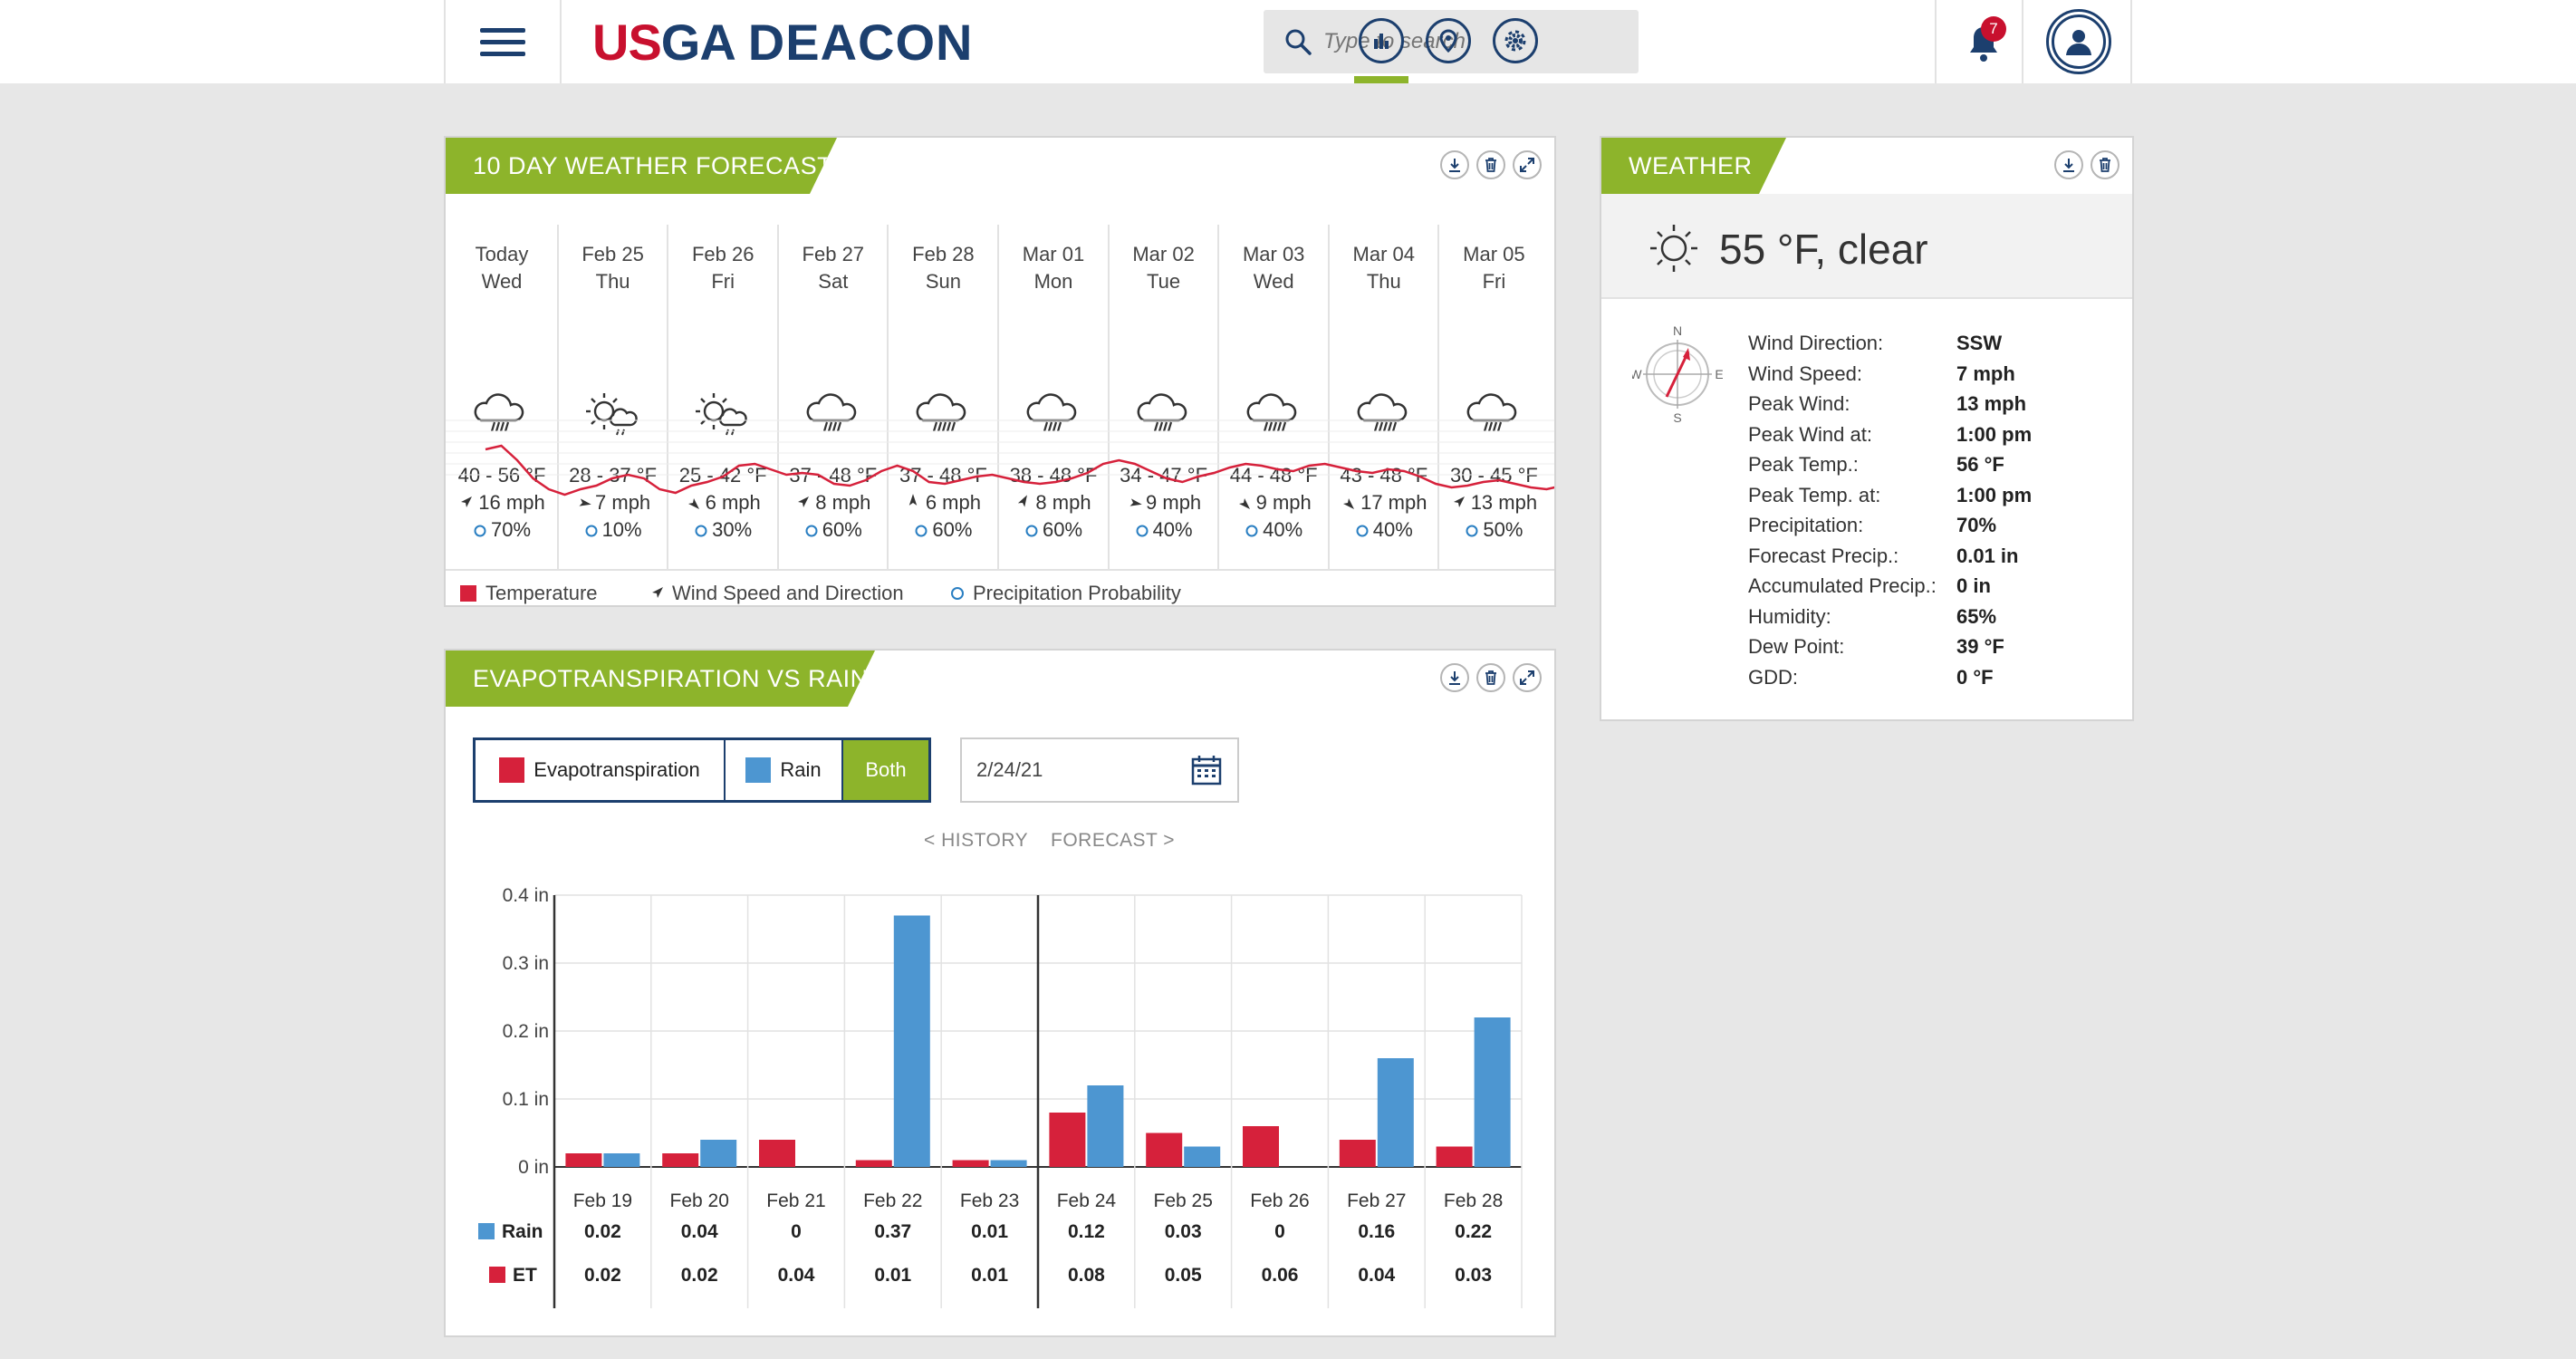  What do you see at coordinates (533, 1167) in the screenshot?
I see `y-tick-label: 0 in` at bounding box center [533, 1167].